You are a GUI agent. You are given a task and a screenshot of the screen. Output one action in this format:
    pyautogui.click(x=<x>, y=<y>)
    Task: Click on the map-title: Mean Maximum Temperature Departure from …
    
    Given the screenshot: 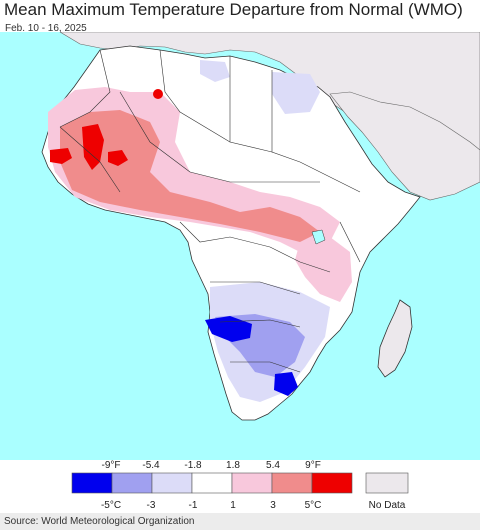 What is the action you would take?
    pyautogui.click(x=233, y=9)
    